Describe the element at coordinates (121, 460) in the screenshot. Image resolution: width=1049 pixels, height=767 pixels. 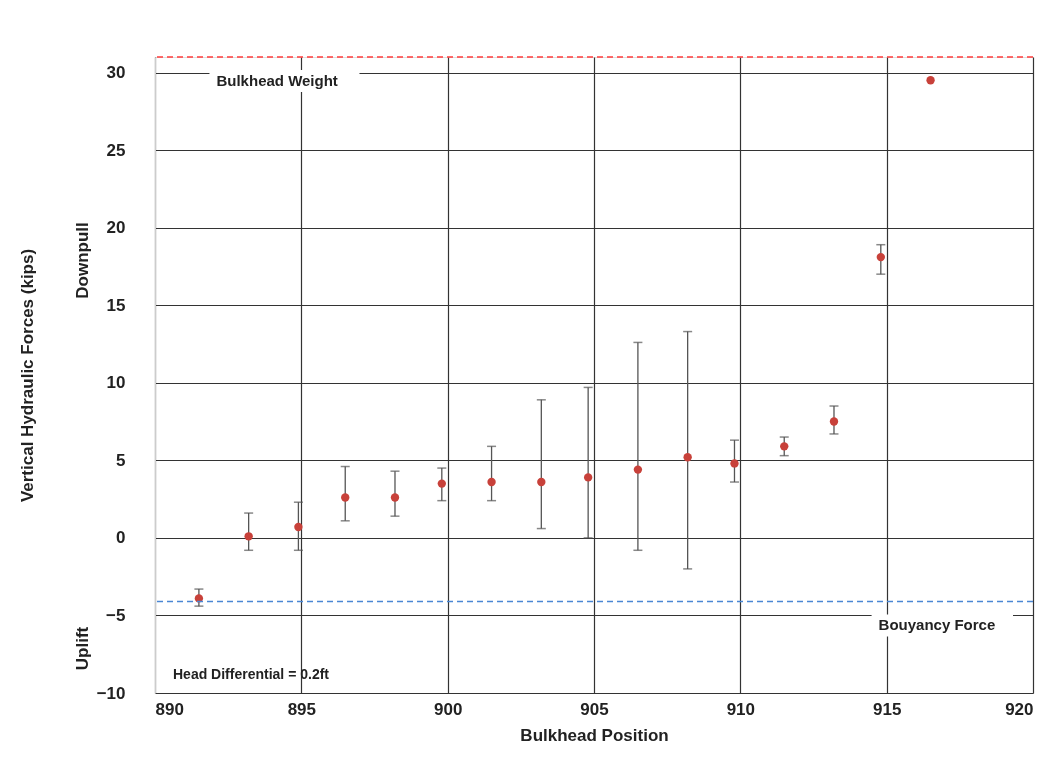
I see `y-tick-label: 5` at that location.